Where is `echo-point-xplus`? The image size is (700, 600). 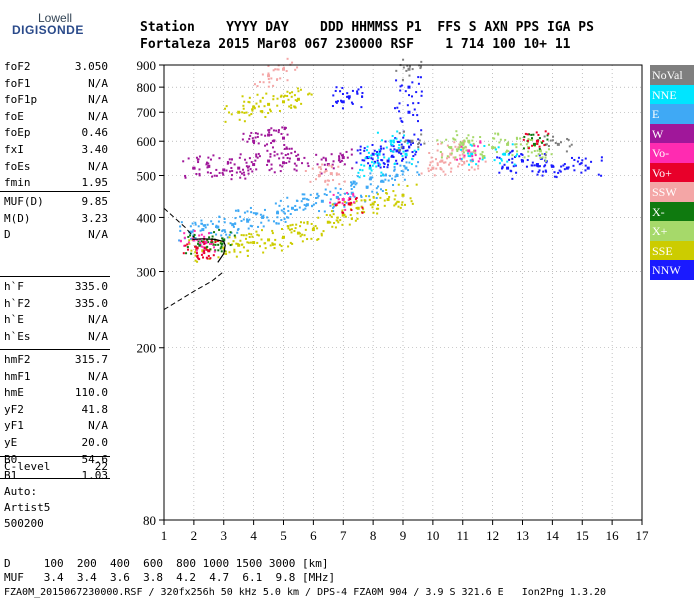 echo-point-xplus is located at coordinates (451, 148).